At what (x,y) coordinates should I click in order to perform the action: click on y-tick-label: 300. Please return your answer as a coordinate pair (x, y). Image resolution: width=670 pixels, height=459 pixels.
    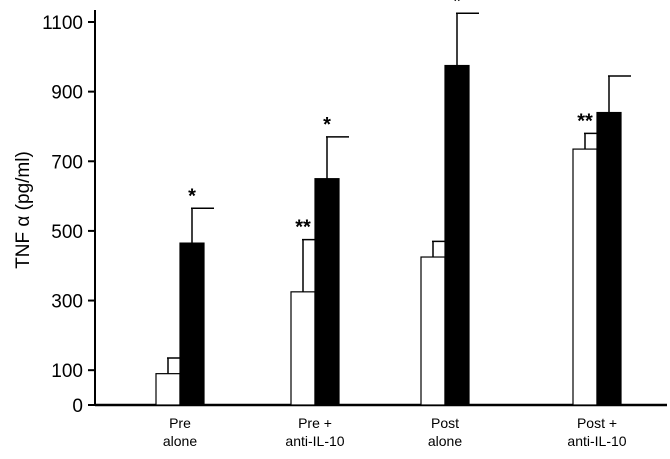
    Looking at the image, I should click on (67, 302).